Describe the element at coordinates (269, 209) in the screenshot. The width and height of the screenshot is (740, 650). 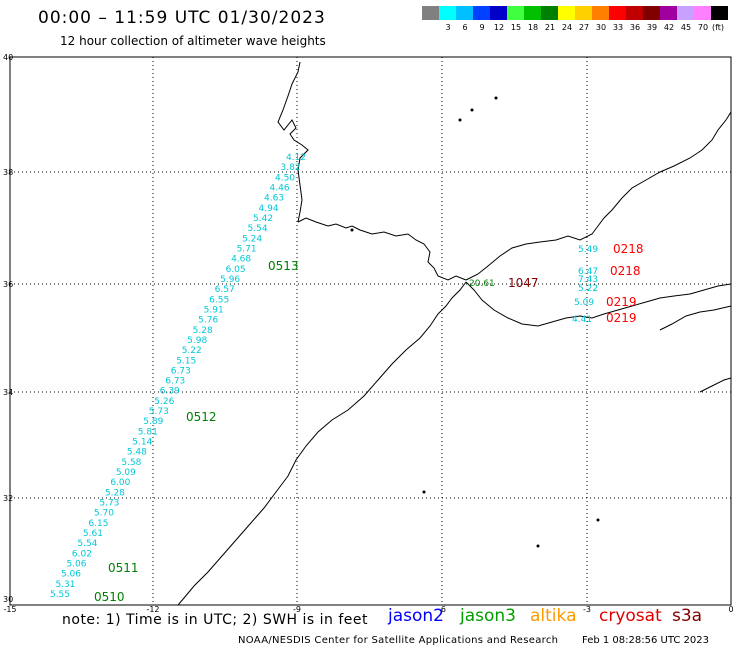
I see `wave-height-value: 4.94` at that location.